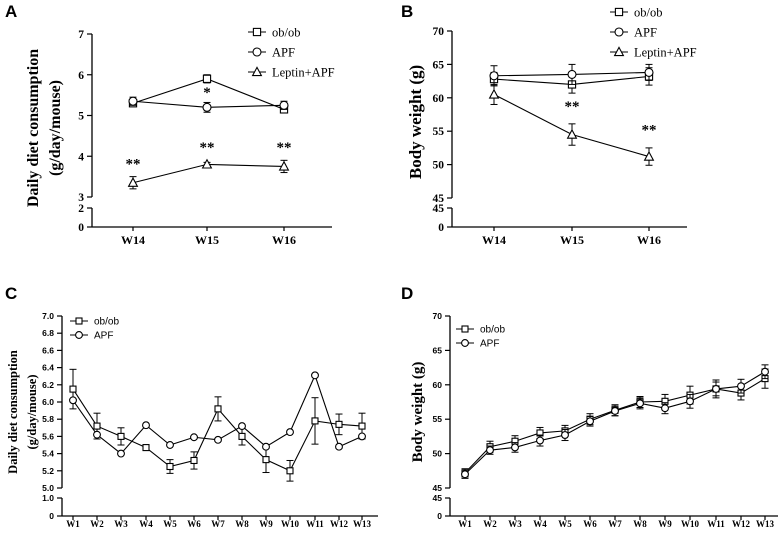  What do you see at coordinates (48, 471) in the screenshot?
I see `y-tick-label: 5.2` at bounding box center [48, 471].